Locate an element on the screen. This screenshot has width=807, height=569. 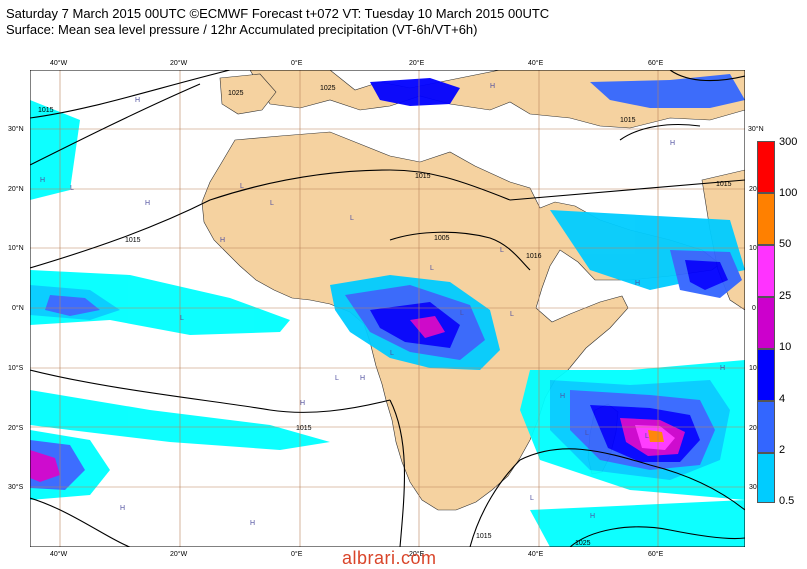
colorbar-label: 300 is located at coordinates (788, 142).